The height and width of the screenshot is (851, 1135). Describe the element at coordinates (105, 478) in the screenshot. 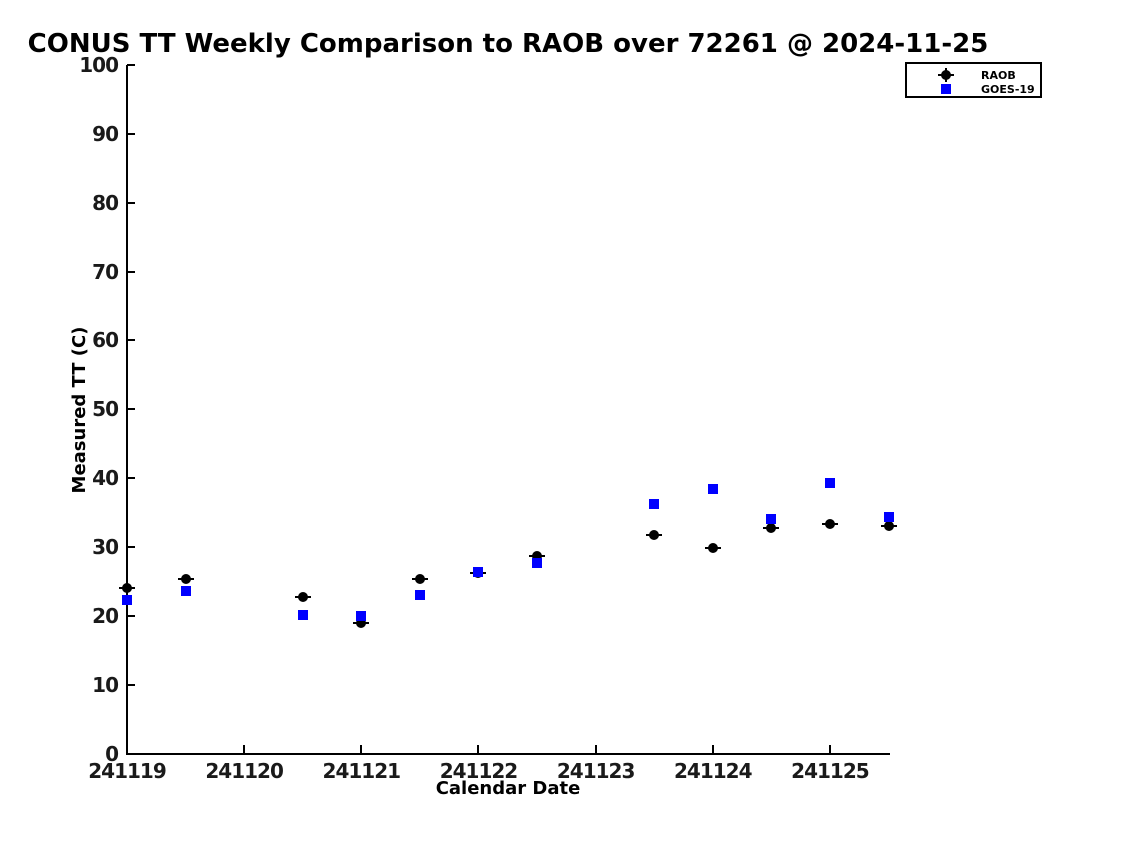

I see `y-tick-label: 40` at that location.